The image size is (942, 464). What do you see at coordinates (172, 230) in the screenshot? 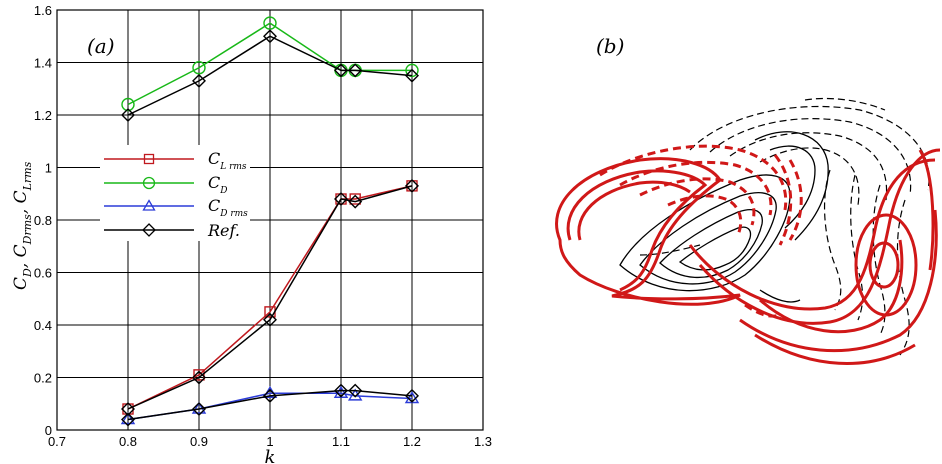
I see `legend-entry-ref: Ref.` at bounding box center [172, 230].